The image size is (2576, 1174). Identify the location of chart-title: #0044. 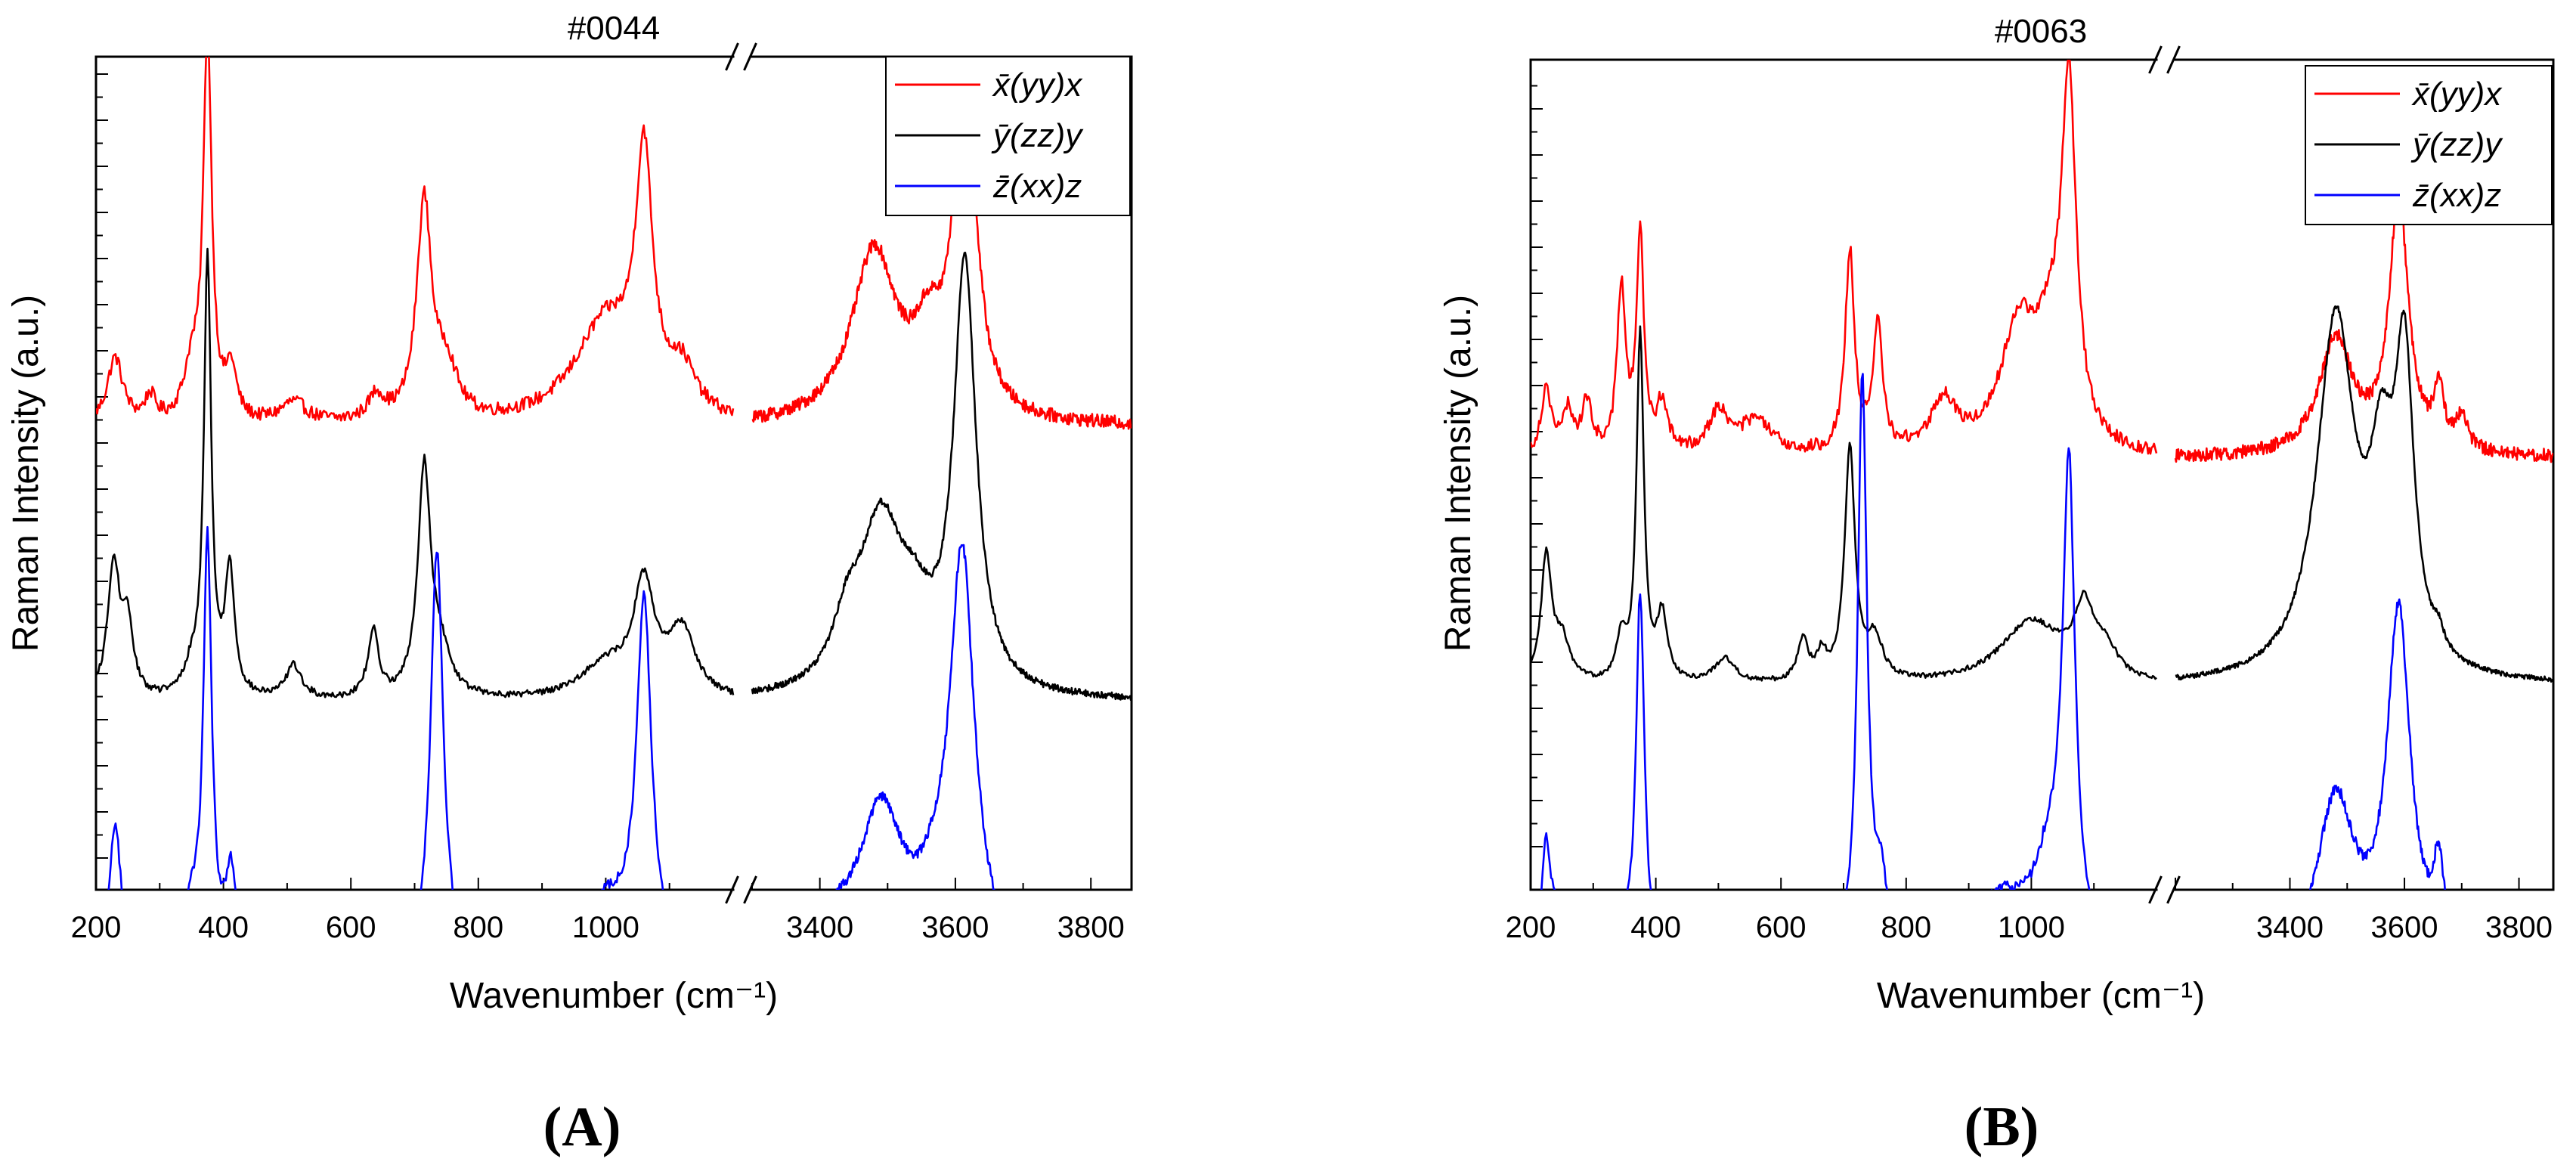
(614, 28).